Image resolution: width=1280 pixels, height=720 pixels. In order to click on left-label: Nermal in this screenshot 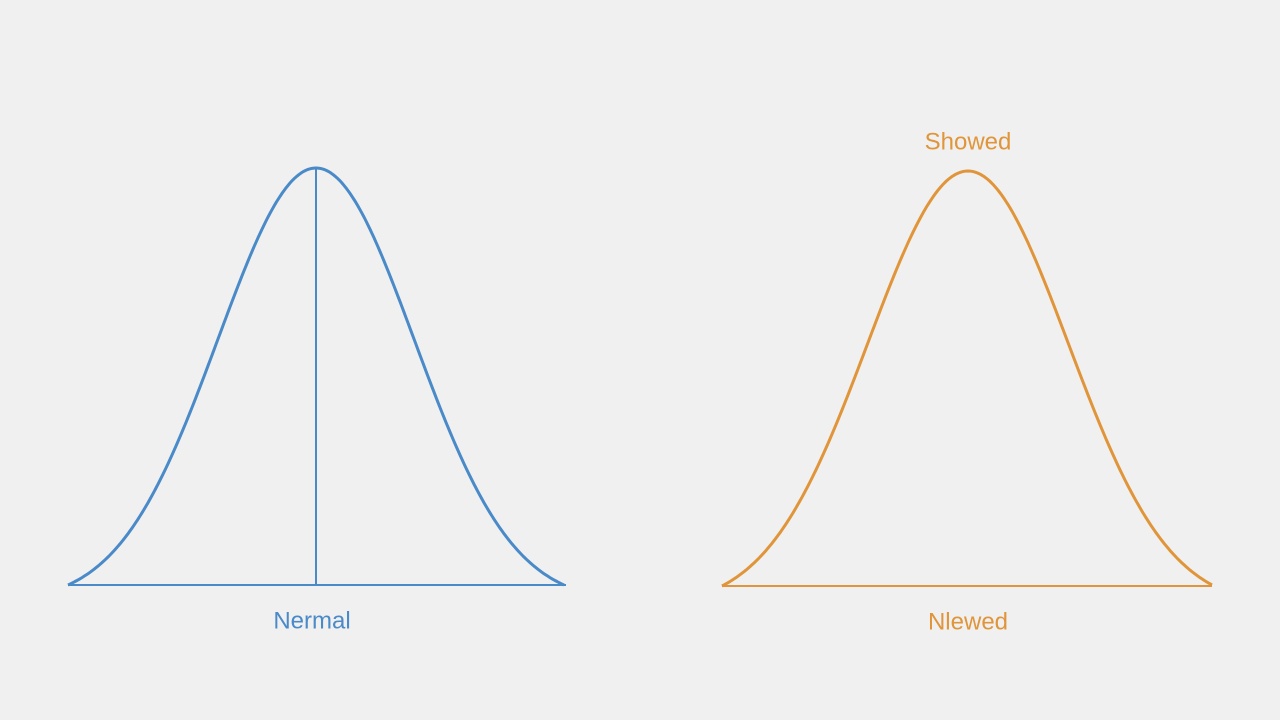, I will do `click(311, 620)`.